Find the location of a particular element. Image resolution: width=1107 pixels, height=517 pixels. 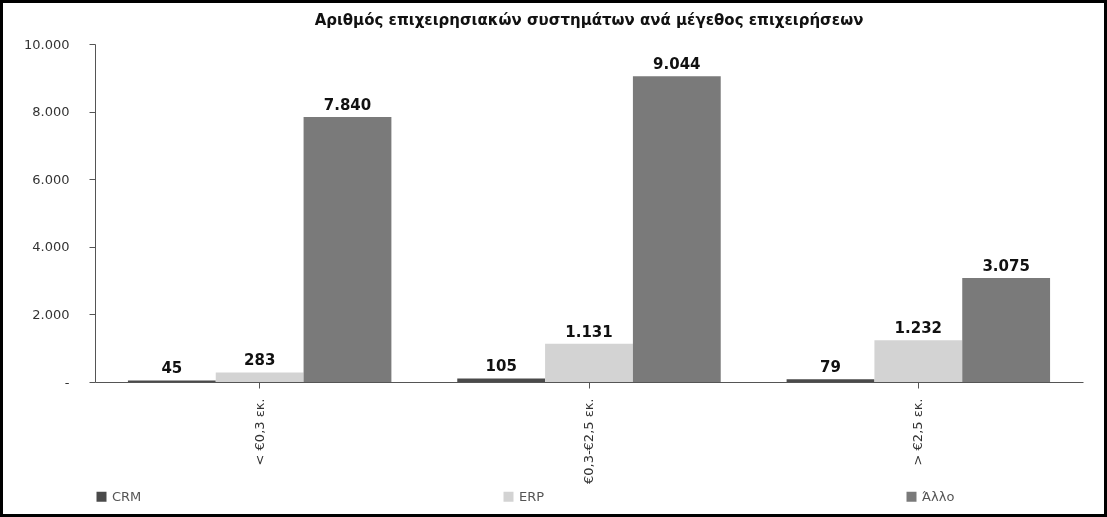

y-tick-label: 8.000 is located at coordinates (51, 112).